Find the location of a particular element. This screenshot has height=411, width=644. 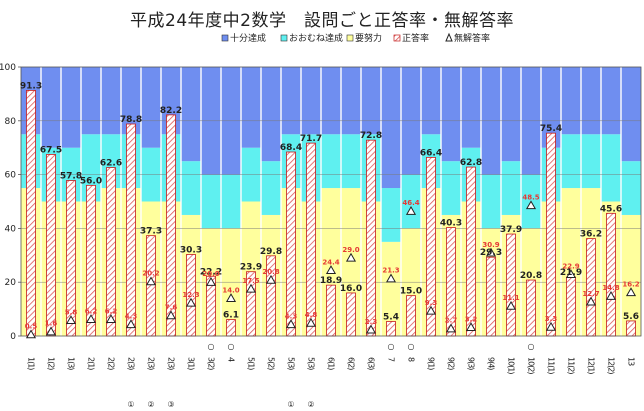

category-label-group: 2(1) is located at coordinates (91, 363).